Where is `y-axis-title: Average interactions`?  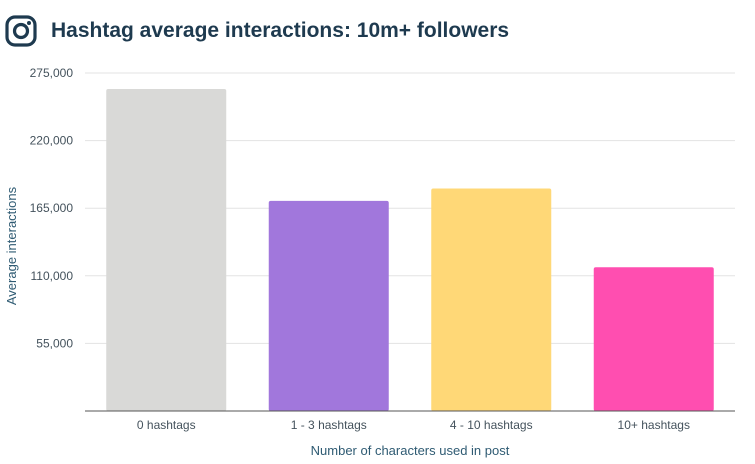
y-axis-title: Average interactions is located at coordinates (11, 245).